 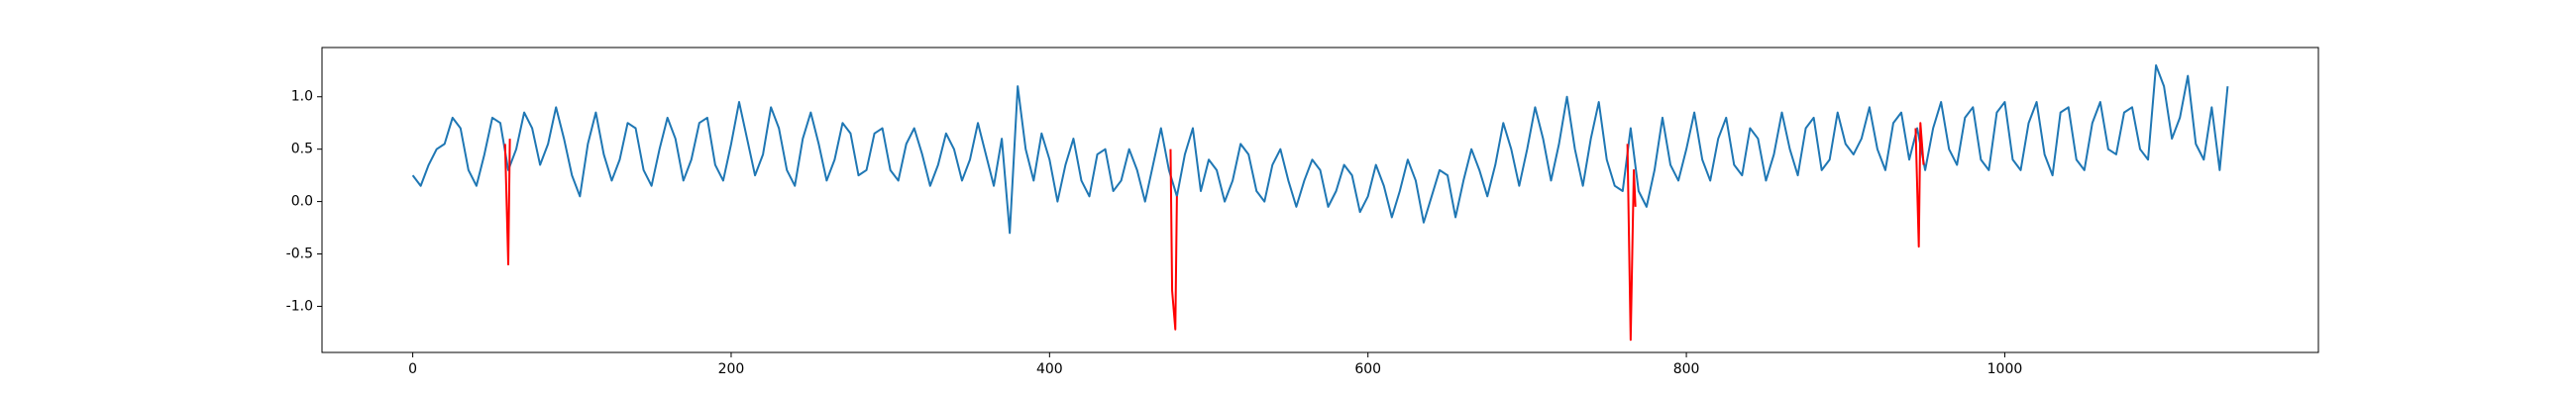 What do you see at coordinates (731, 369) in the screenshot?
I see `x-tick-label: 200` at bounding box center [731, 369].